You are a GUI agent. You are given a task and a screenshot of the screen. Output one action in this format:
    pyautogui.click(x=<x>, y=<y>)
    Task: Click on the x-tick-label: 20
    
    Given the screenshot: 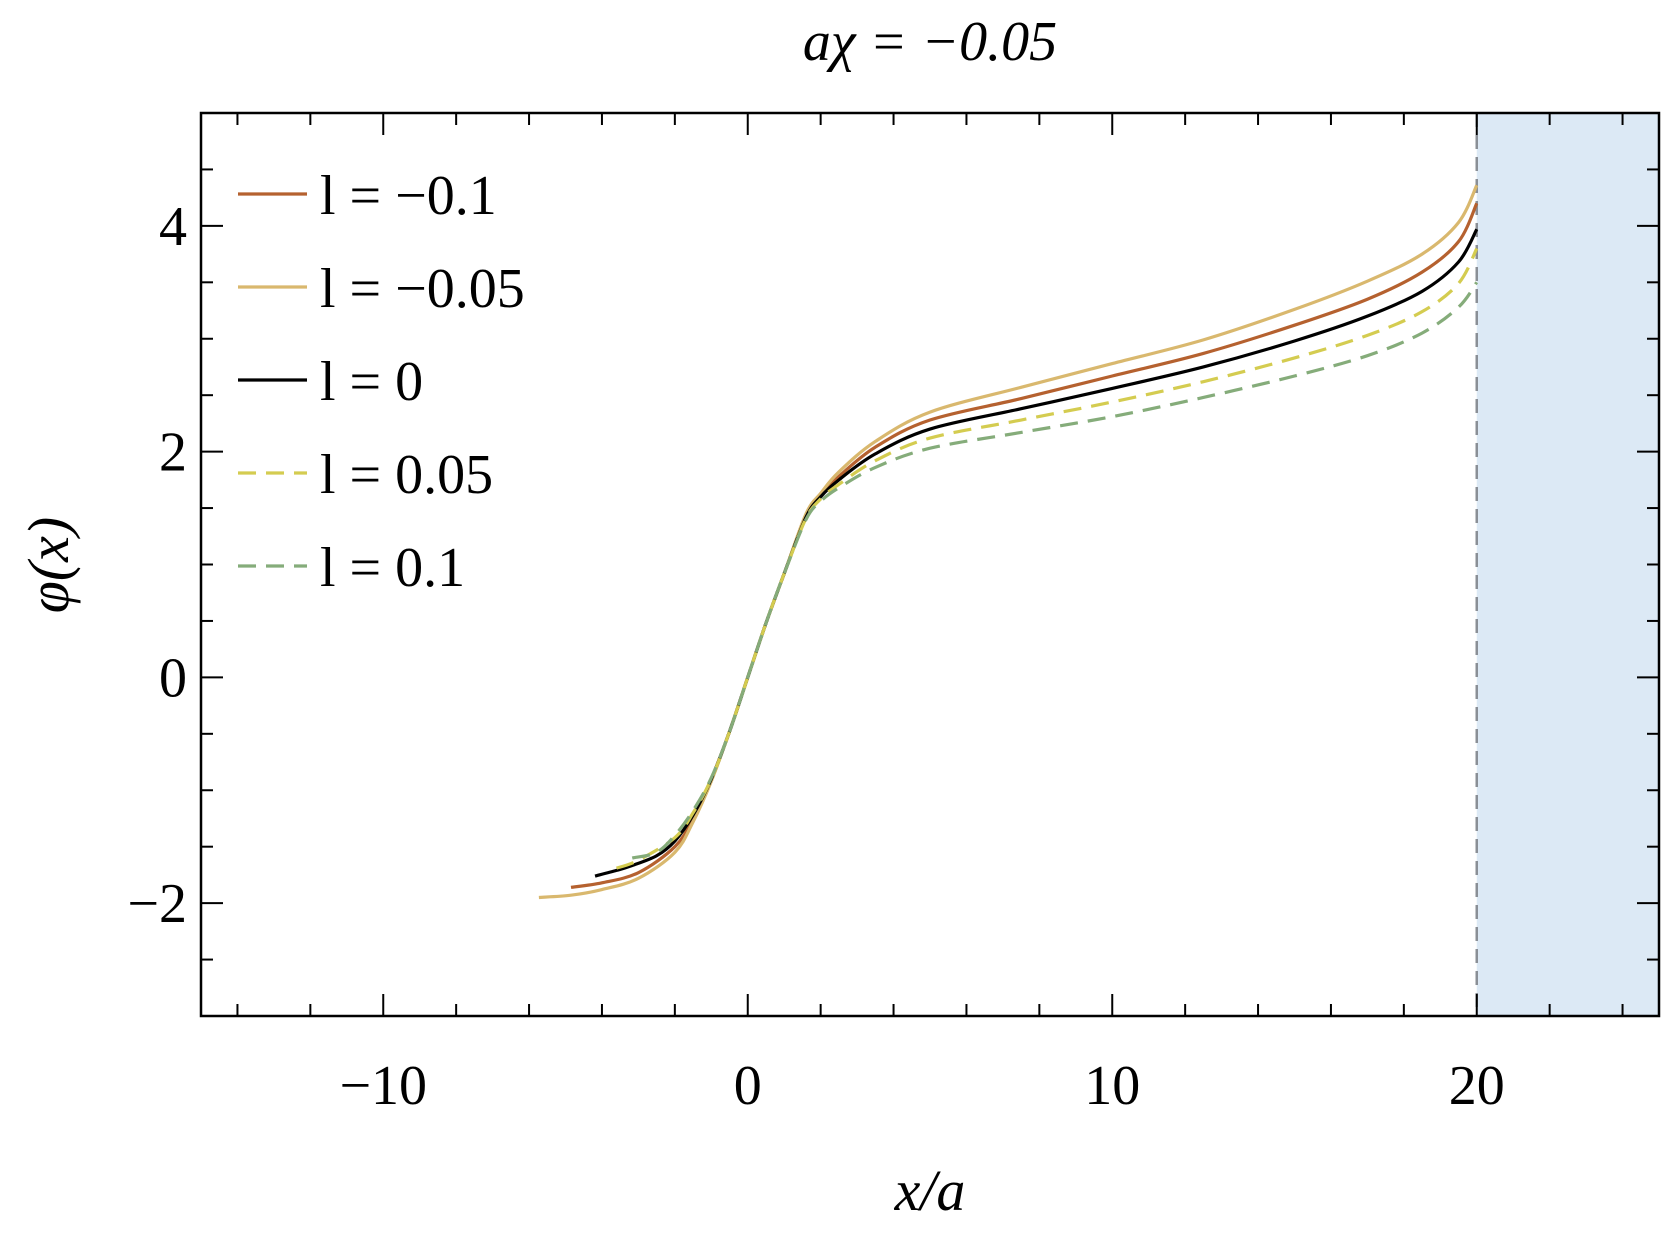 What is the action you would take?
    pyautogui.click(x=1477, y=1086)
    